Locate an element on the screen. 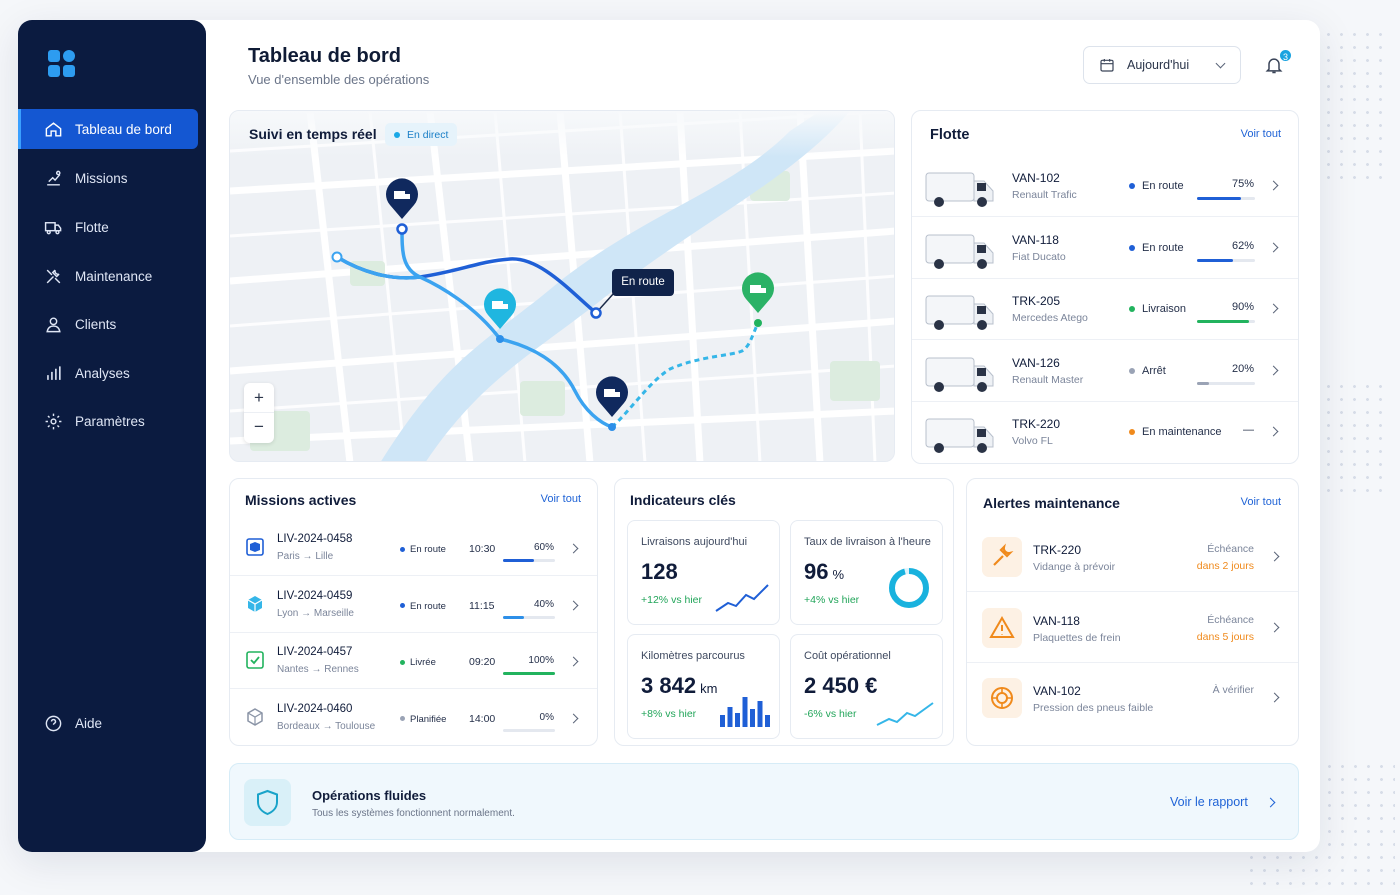  alert-due: dans 5 jours is located at coordinates (1225, 636).